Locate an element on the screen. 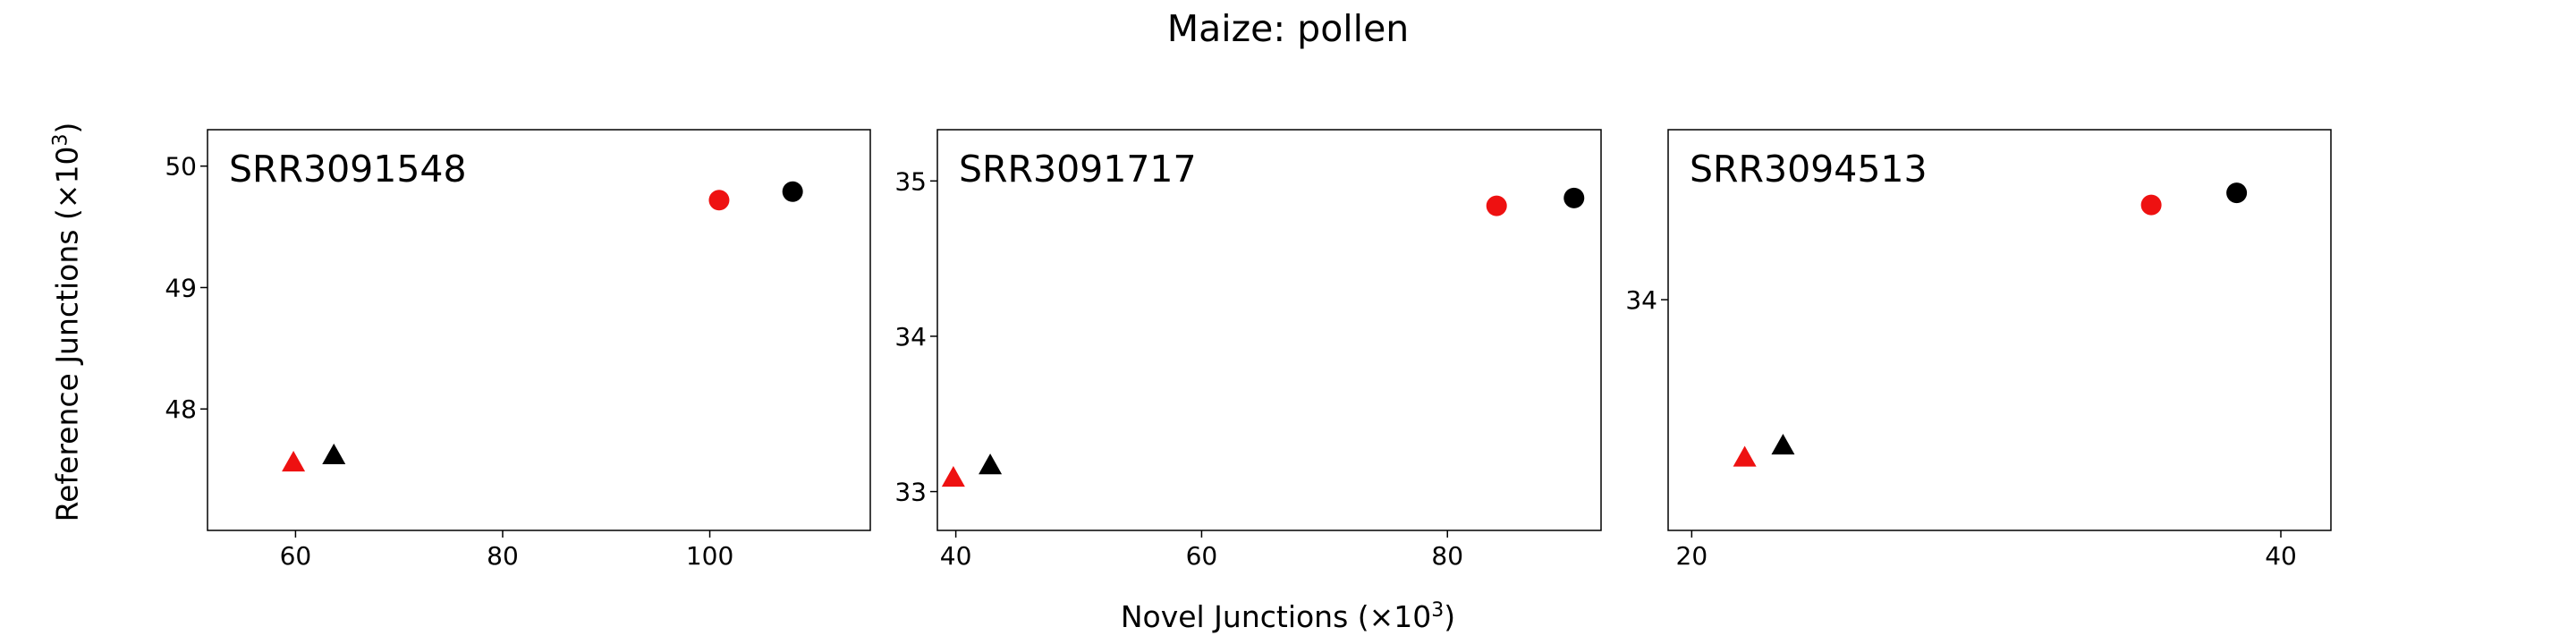 The height and width of the screenshot is (644, 2576). panel-title: SRR3091548 is located at coordinates (348, 169).